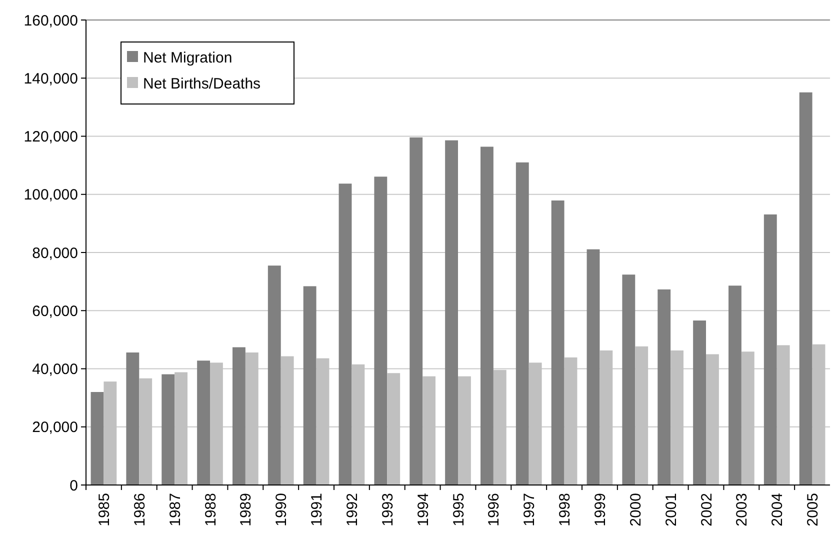  Describe the element at coordinates (742, 509) in the screenshot. I see `x-tick-label: 2003` at that location.